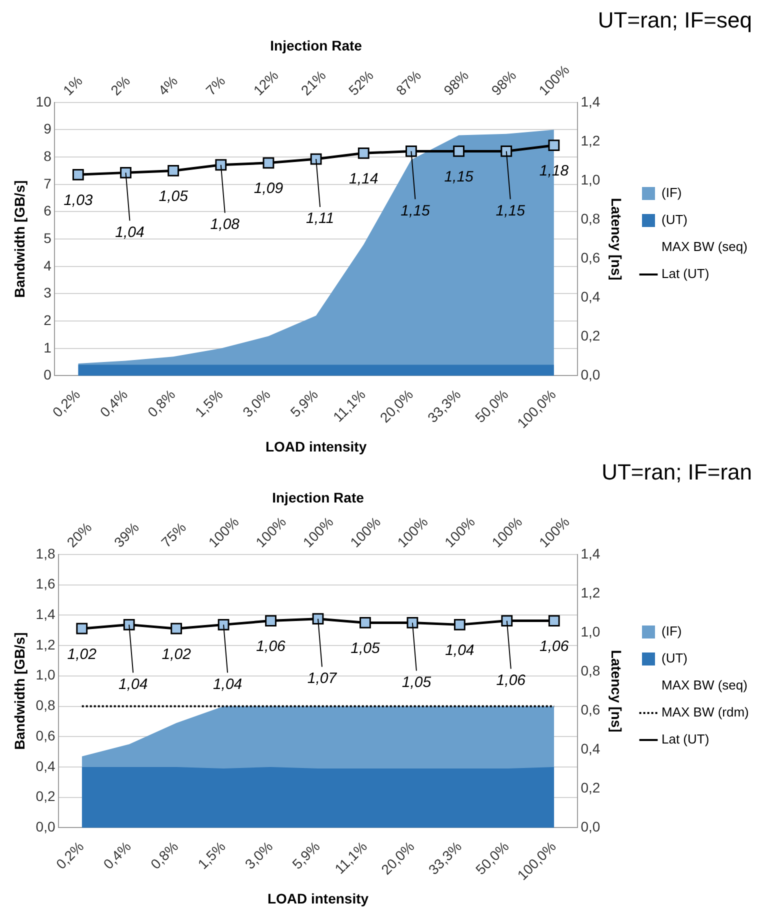 The width and height of the screenshot is (760, 922). Describe the element at coordinates (705, 712) in the screenshot. I see `legend-label: MAX BW (rdm)` at that location.